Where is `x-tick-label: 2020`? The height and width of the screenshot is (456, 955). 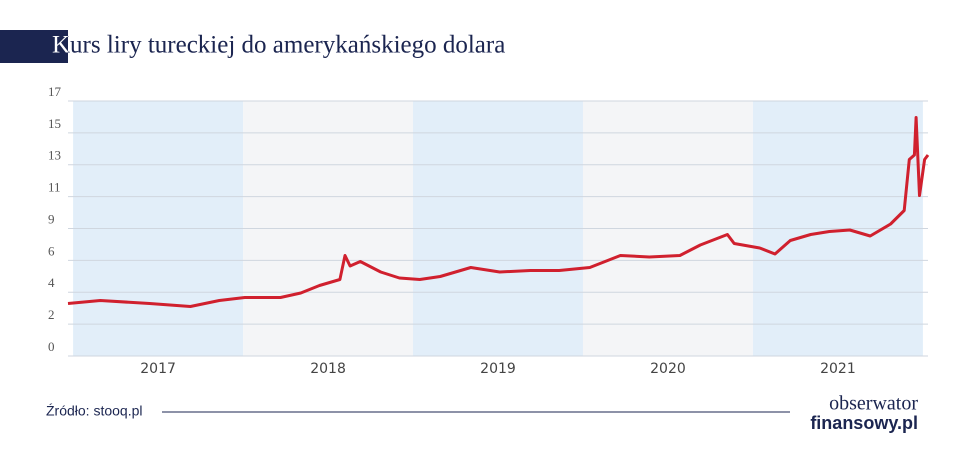
x-tick-label: 2020 is located at coordinates (668, 369).